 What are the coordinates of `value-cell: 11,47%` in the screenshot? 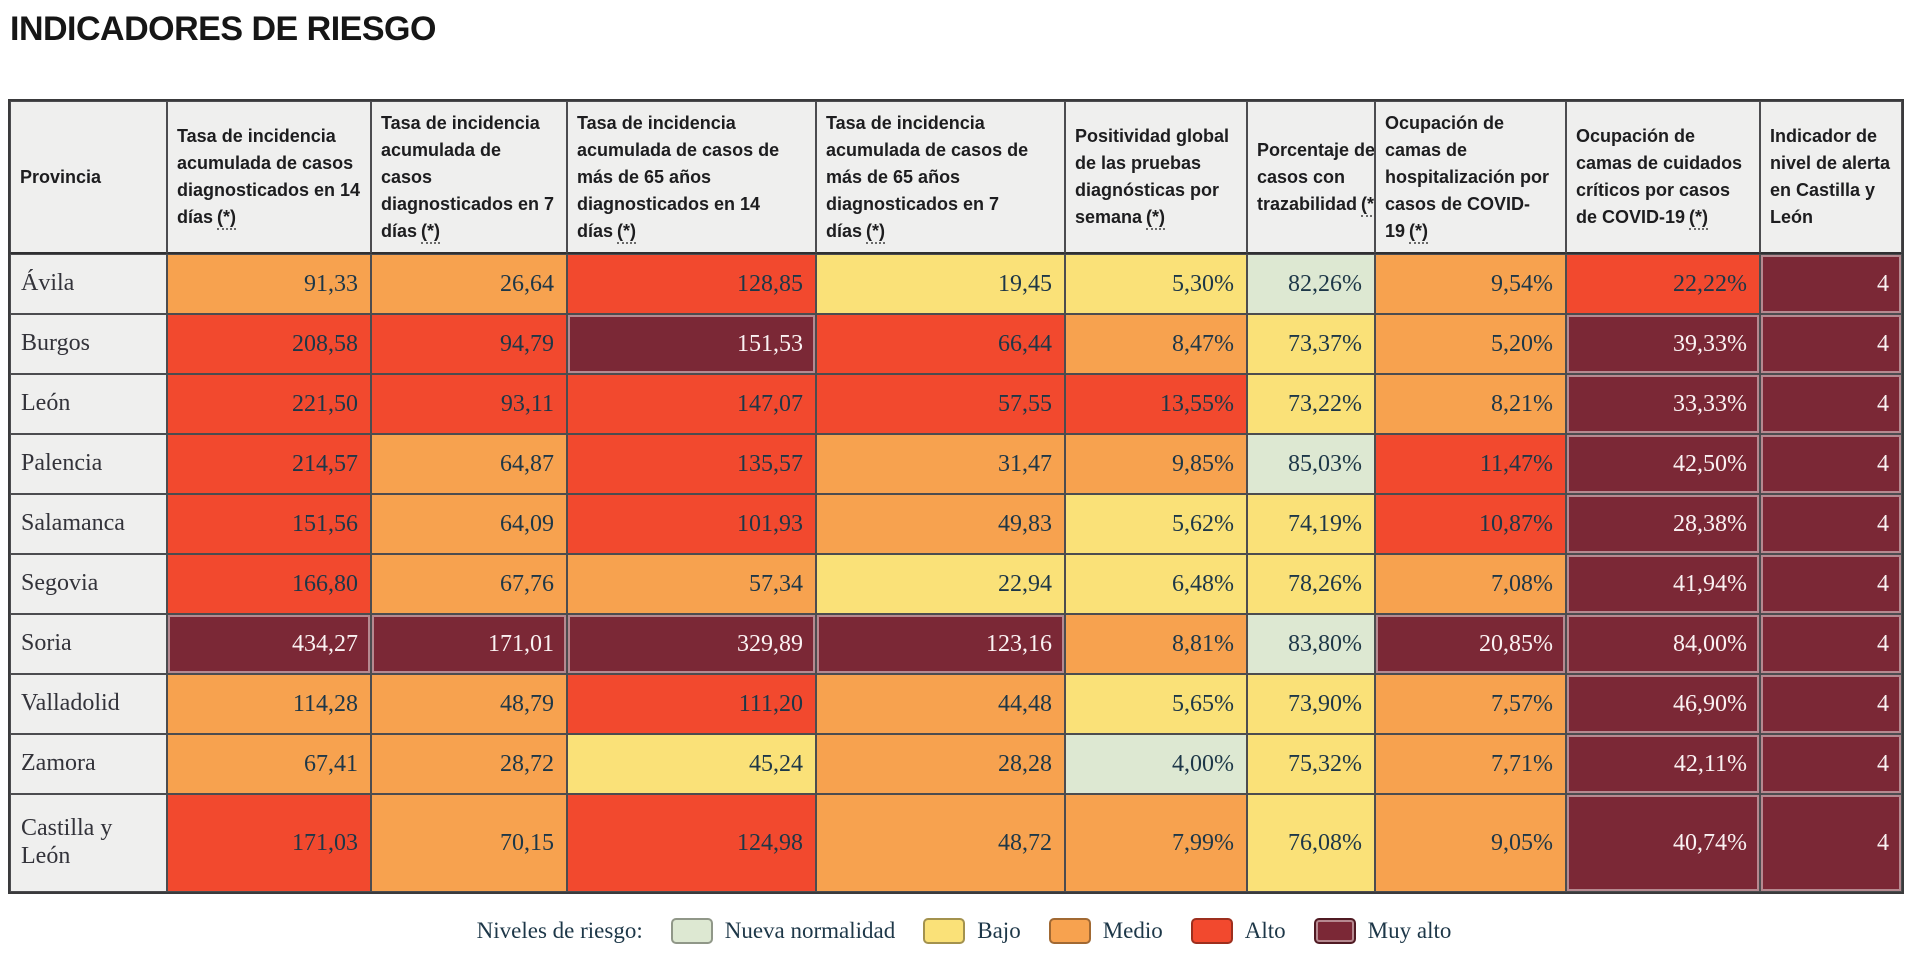 It's located at (1470, 464).